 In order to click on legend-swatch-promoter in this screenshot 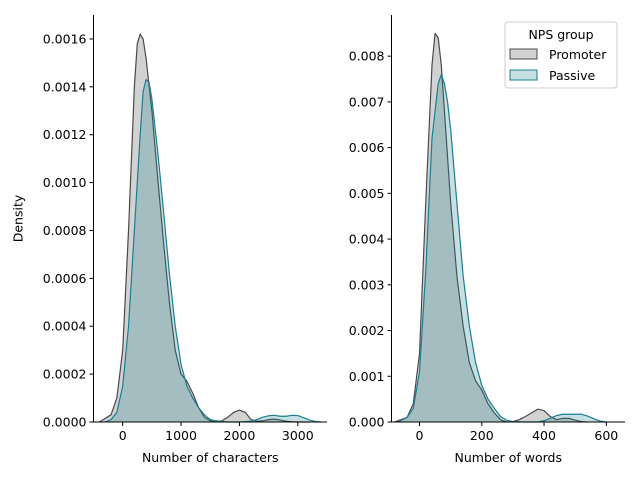, I will do `click(523, 54)`.